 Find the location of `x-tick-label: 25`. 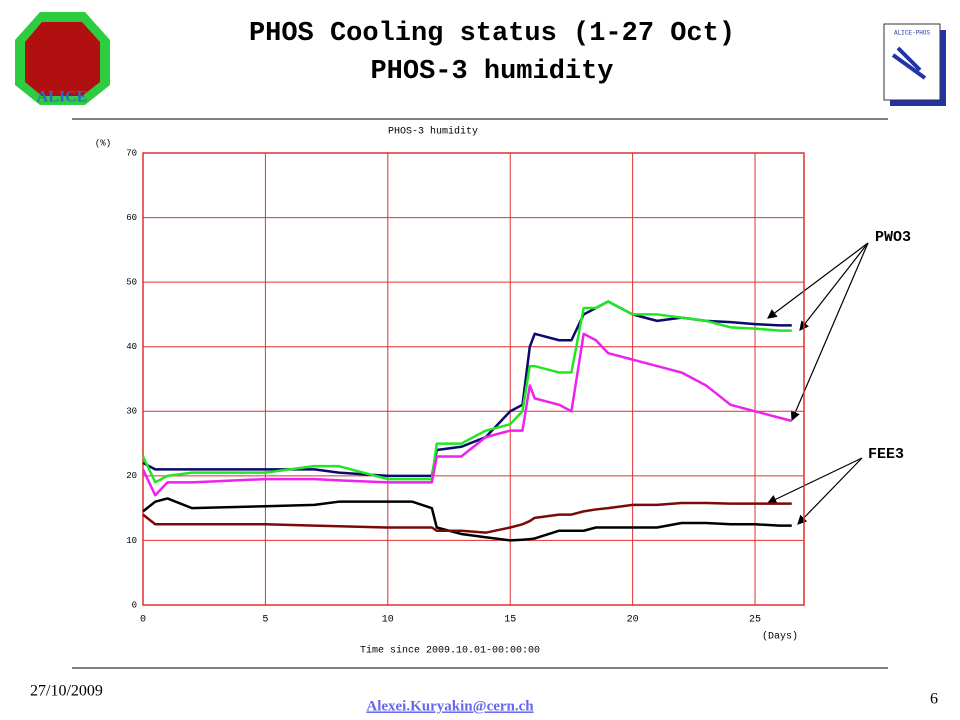

x-tick-label: 25 is located at coordinates (755, 620).